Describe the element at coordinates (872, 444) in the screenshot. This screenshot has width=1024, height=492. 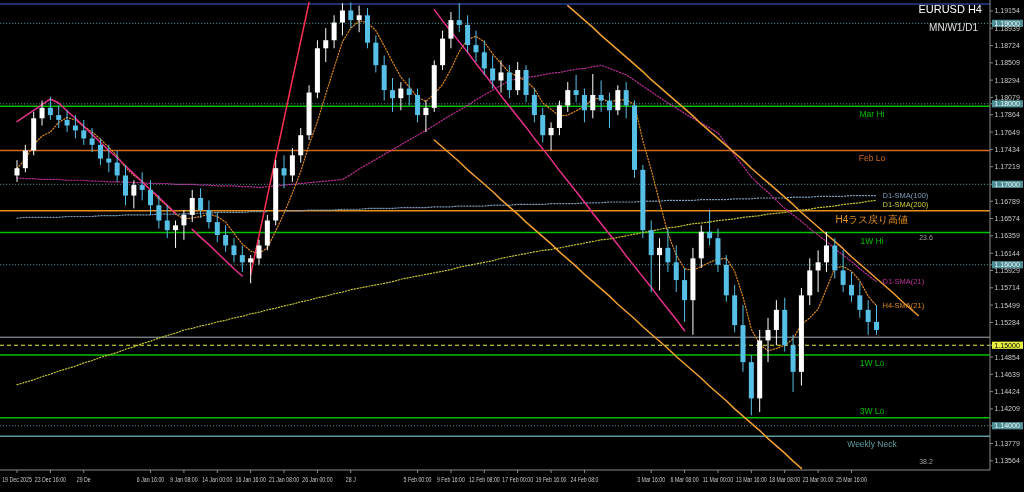
I see `ref-line-label: Weekly Neck` at that location.